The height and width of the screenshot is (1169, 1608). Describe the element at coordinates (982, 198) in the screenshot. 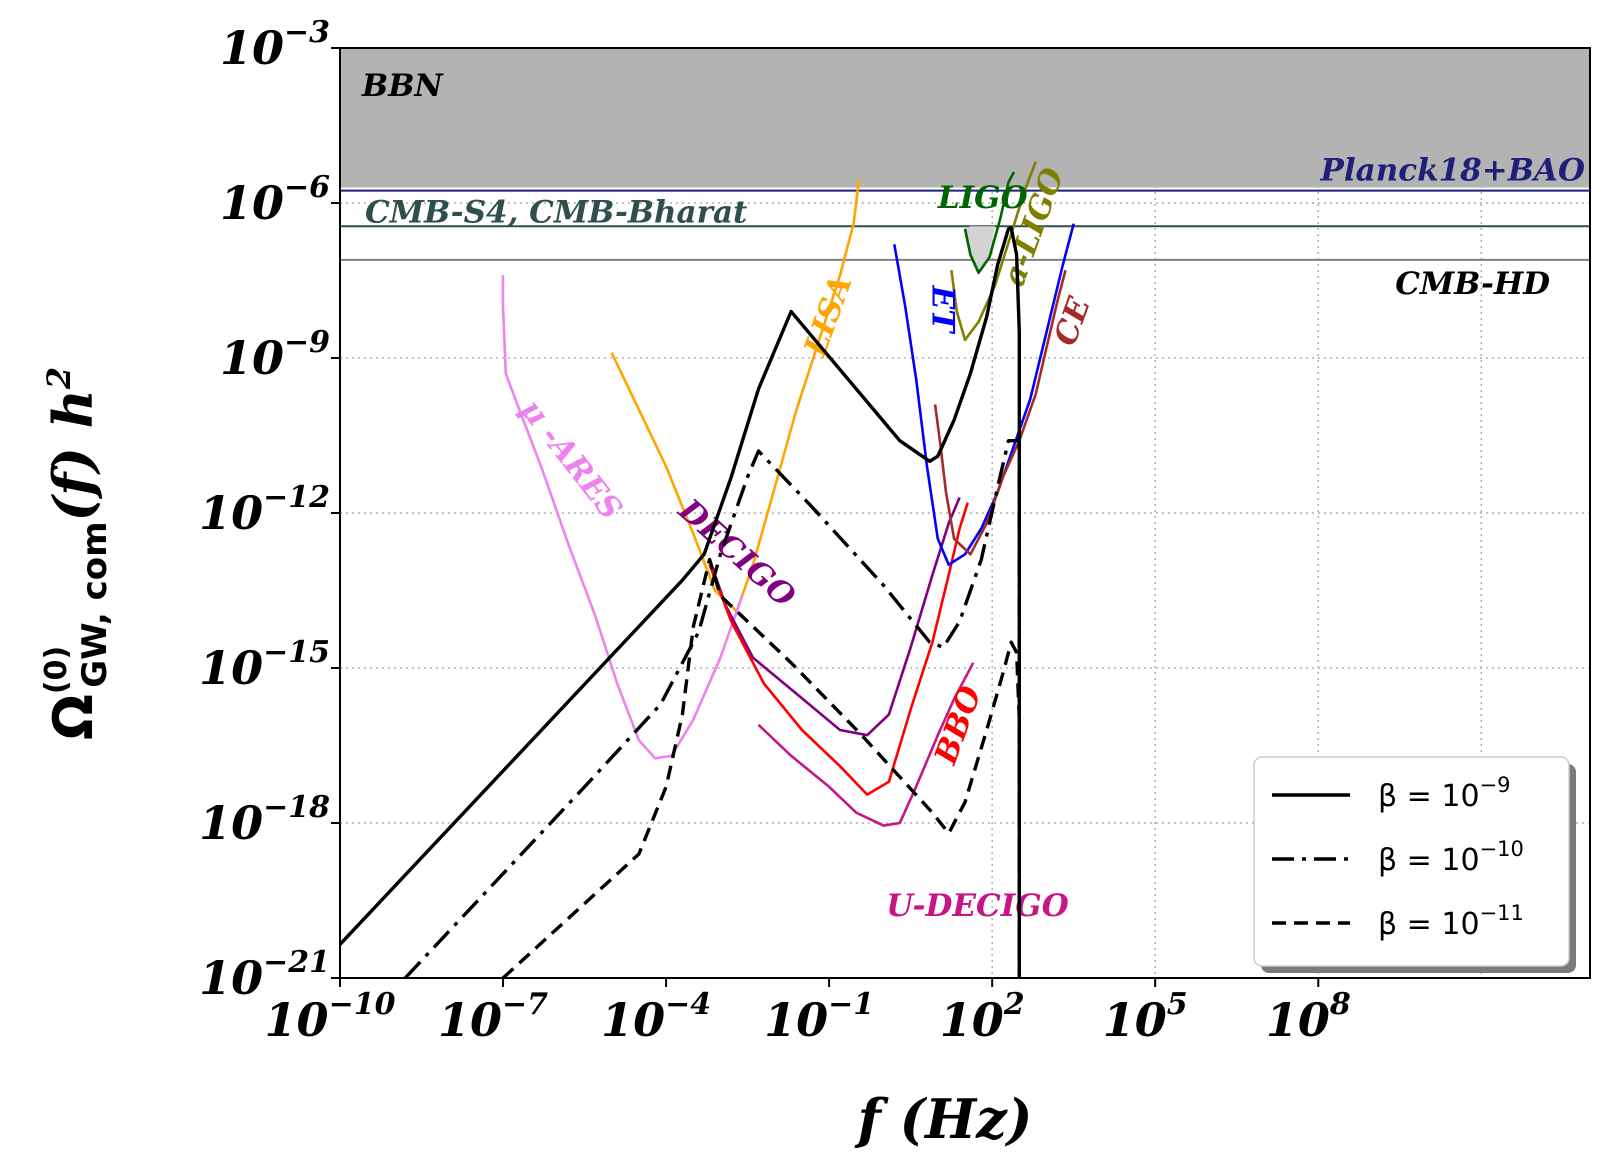

I see `detector-label: LIGO` at that location.